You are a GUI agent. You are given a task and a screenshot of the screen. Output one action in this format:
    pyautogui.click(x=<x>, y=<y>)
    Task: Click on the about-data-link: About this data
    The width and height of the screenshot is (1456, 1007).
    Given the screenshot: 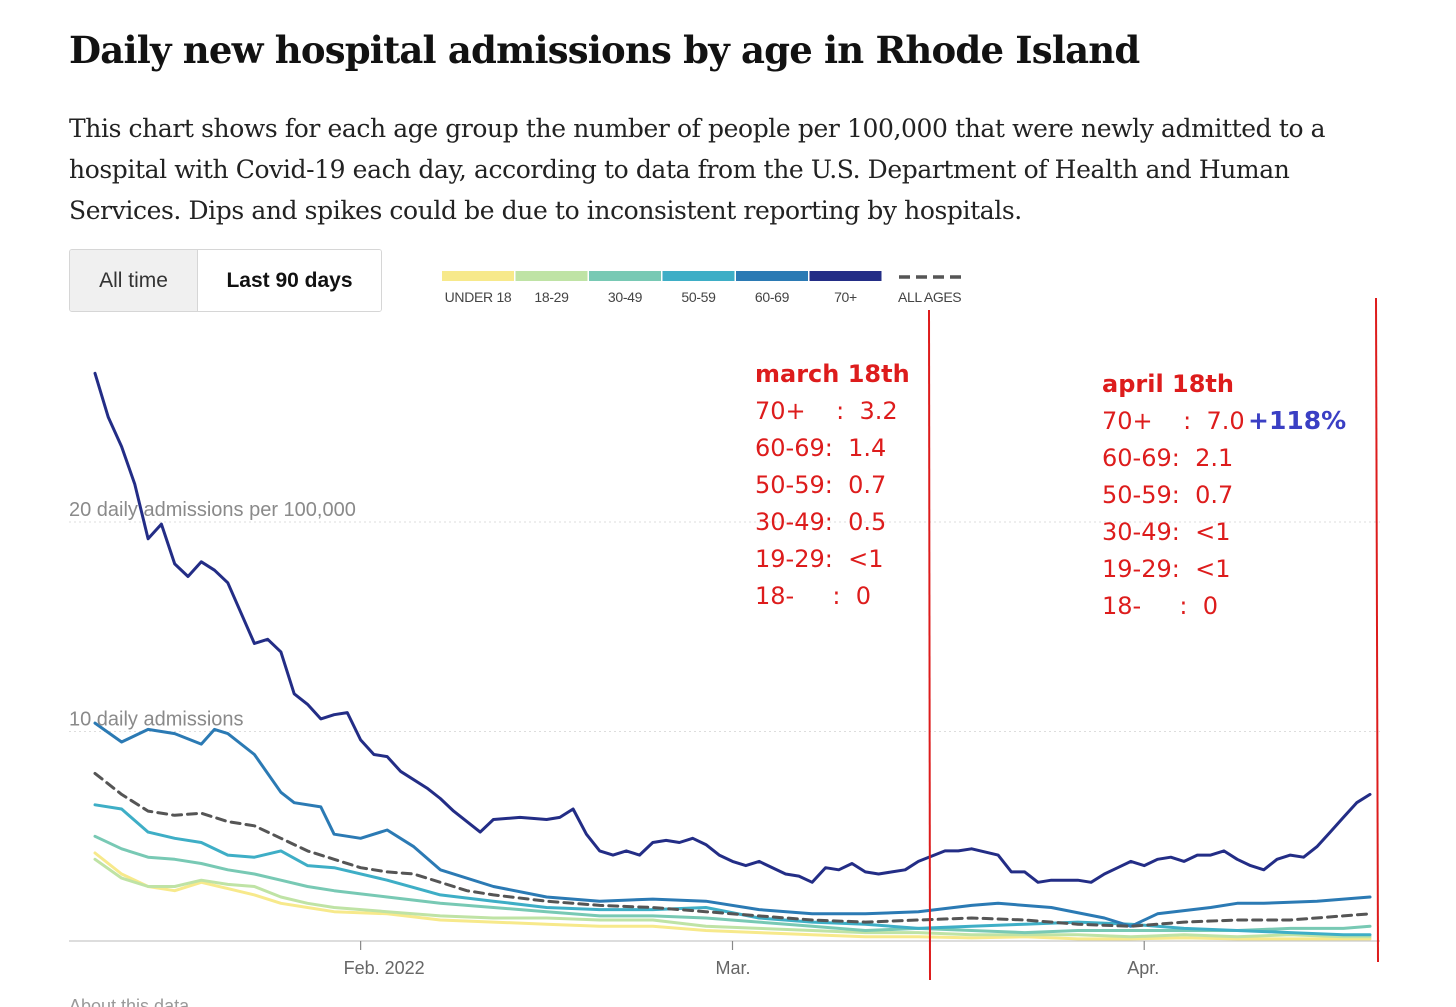 What is the action you would take?
    pyautogui.click(x=129, y=1001)
    